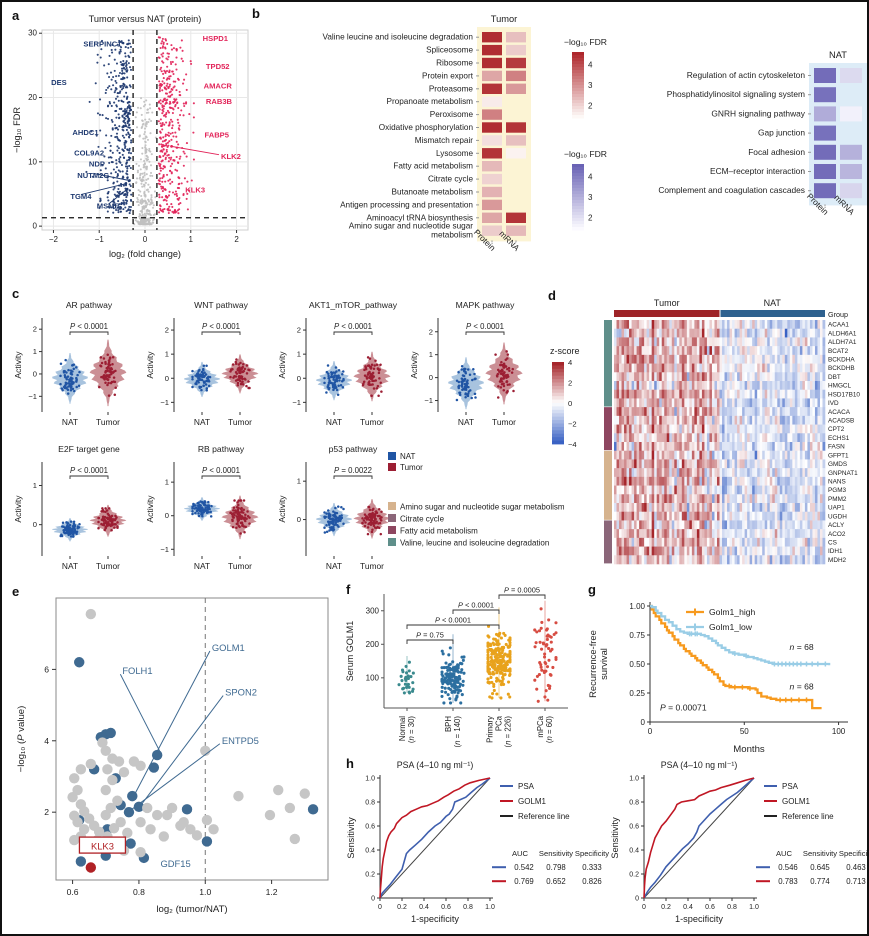  What do you see at coordinates (744, 731) in the screenshot?
I see `x-tick-label: 50` at bounding box center [744, 731].